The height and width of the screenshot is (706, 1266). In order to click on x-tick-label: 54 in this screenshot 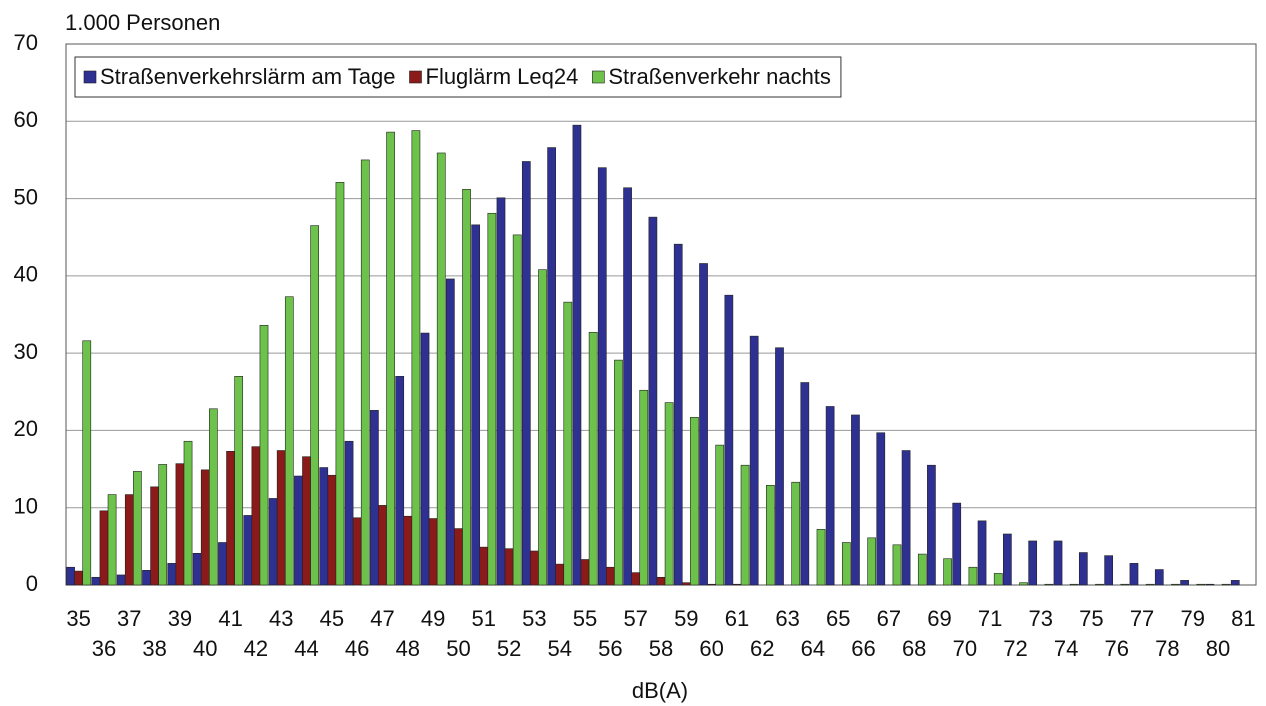, I will do `click(559, 648)`.